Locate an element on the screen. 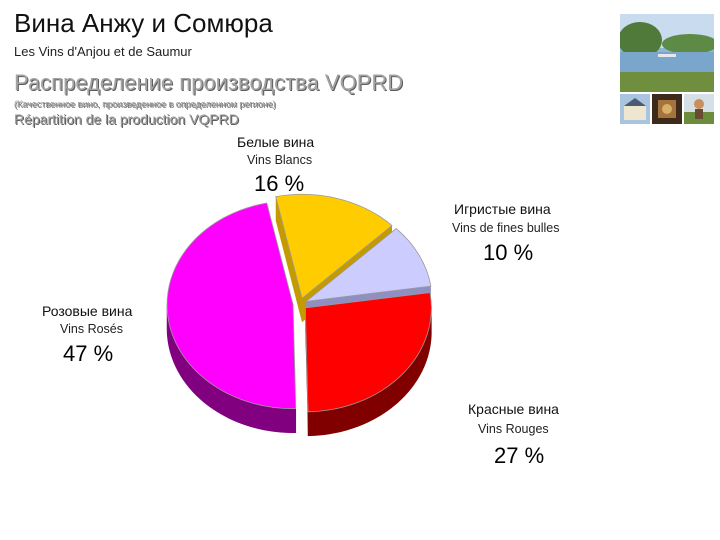  label-blancs-ru: Белые вина is located at coordinates (276, 142).